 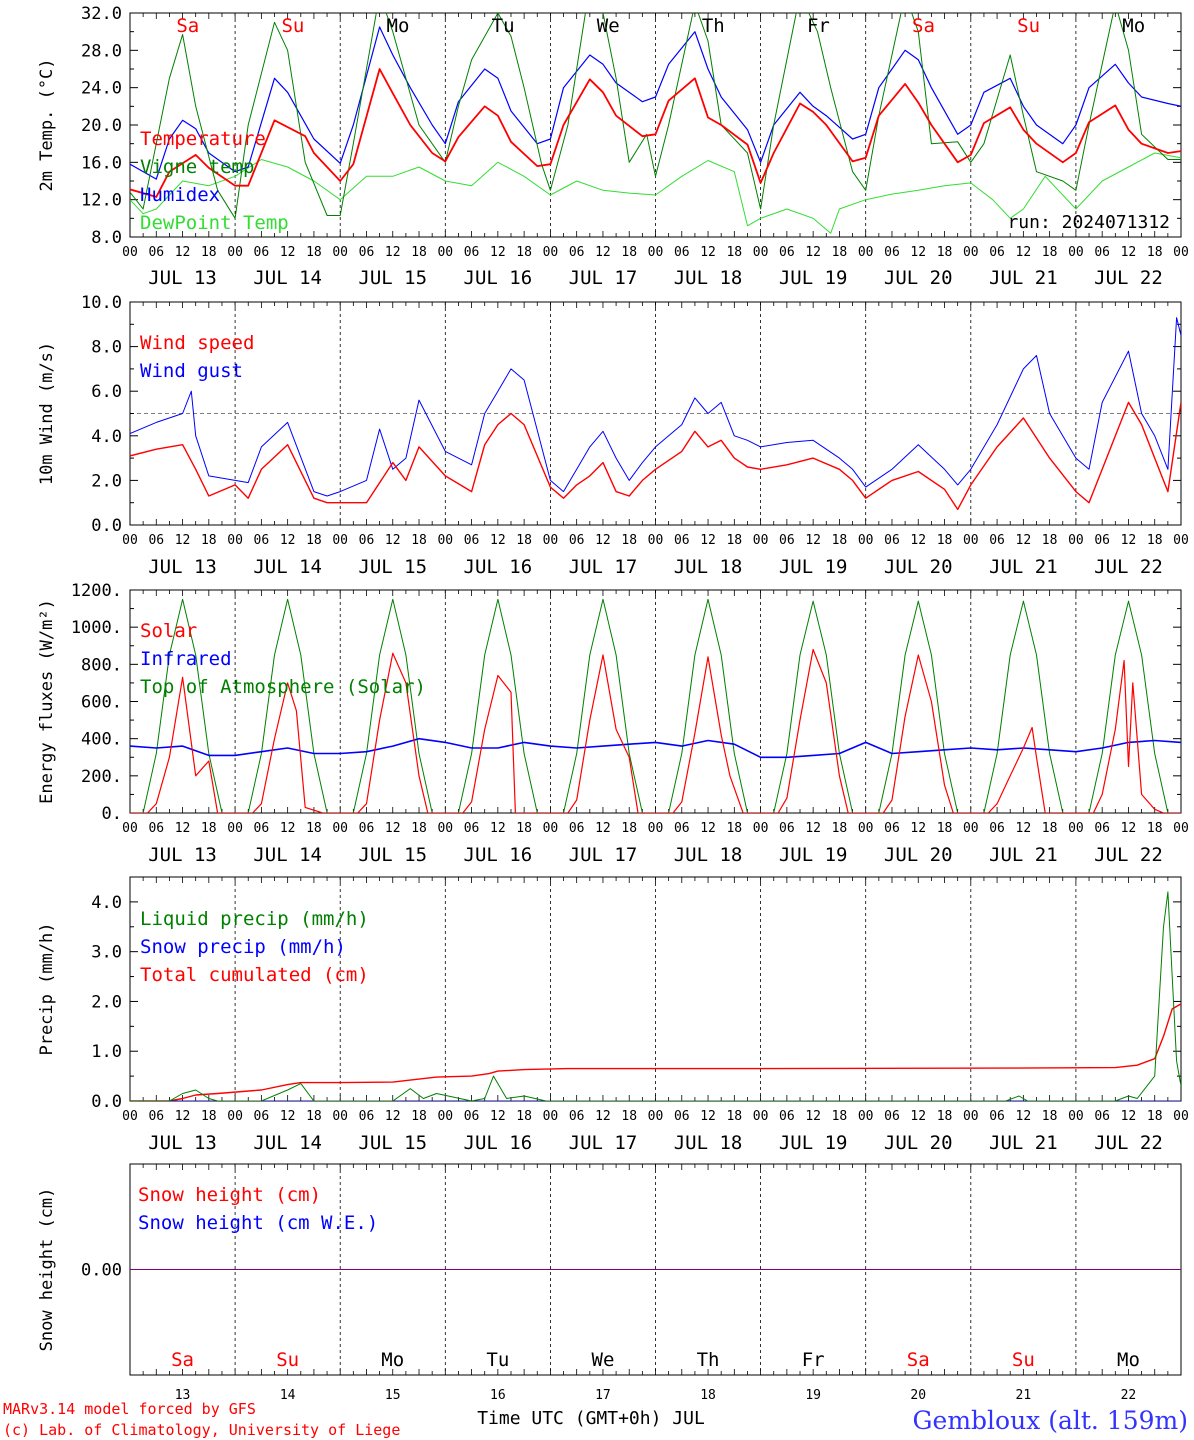 I want to click on y-axis-label: Energy fluxes (W/m²), so click(x=47, y=701).